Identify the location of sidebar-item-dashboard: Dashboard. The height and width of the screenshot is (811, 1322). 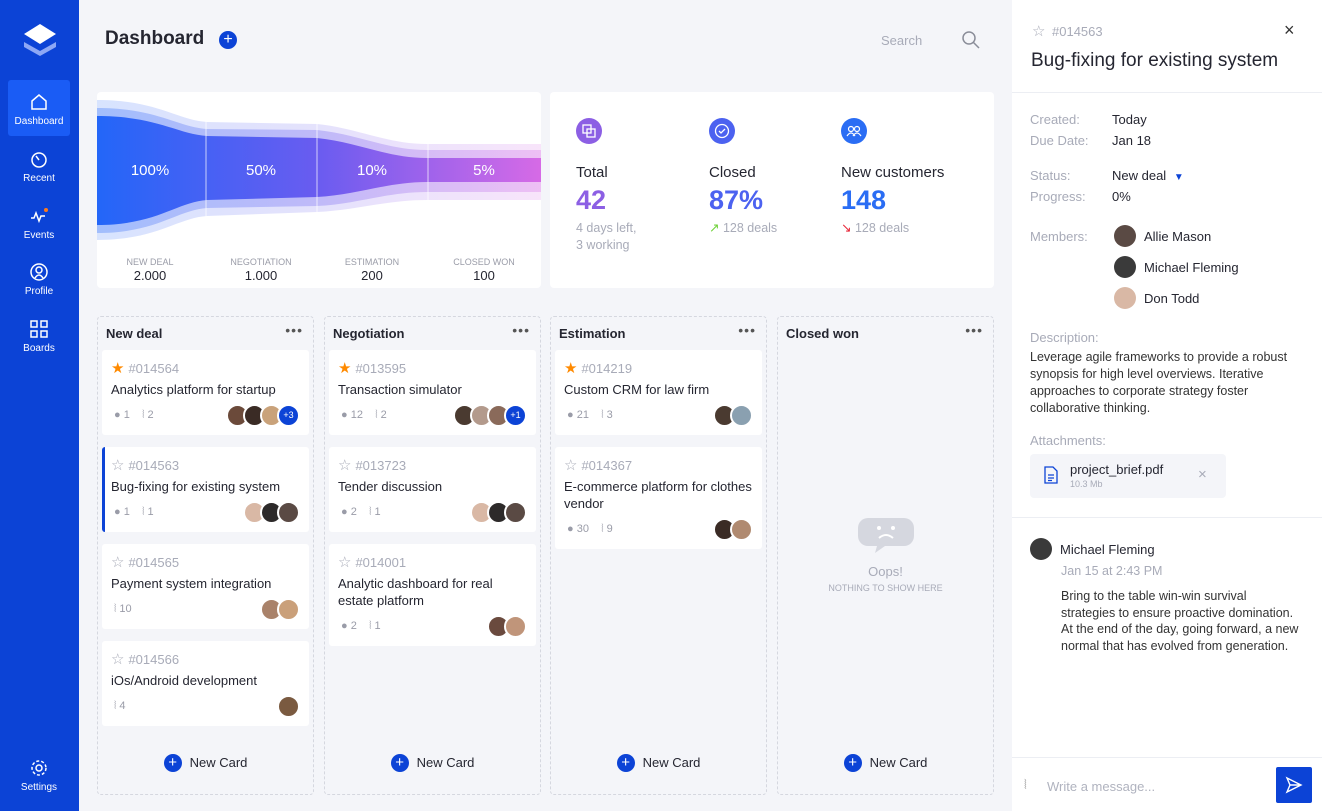
(39, 108).